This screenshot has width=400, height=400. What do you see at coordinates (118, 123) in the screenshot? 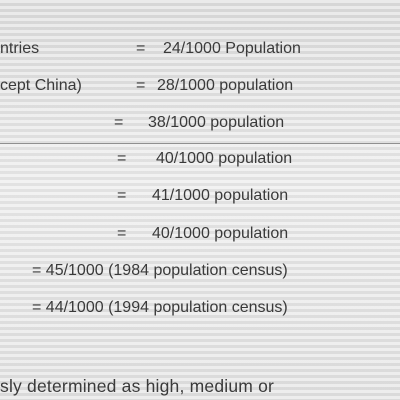
I see `row-equals-3: =` at bounding box center [118, 123].